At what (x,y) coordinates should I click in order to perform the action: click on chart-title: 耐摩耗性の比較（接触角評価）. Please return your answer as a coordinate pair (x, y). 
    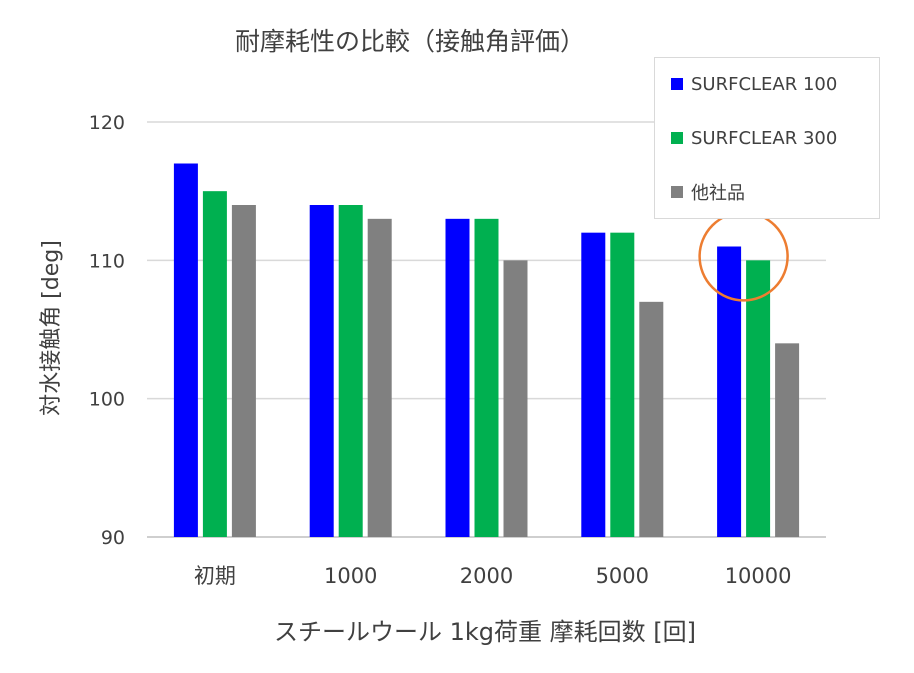
    Looking at the image, I should click on (410, 41).